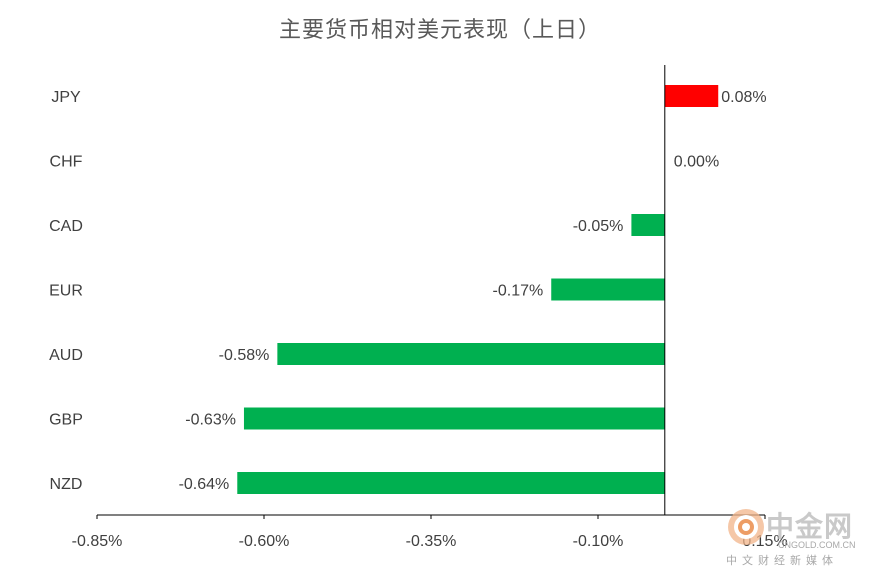 Image resolution: width=880 pixels, height=577 pixels. I want to click on category-label: GBP, so click(66, 420).